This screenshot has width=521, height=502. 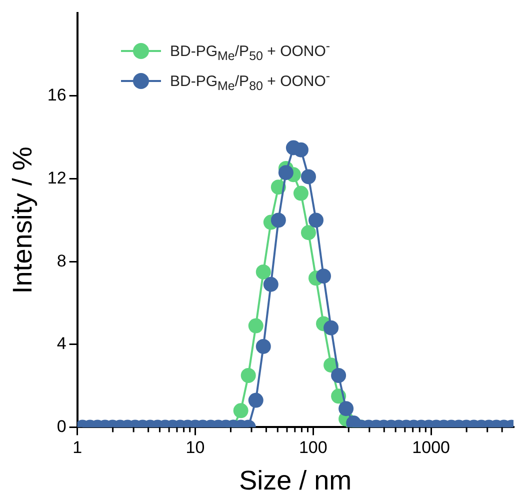 I want to click on legend-label: BD-PG$_{Me}$/P$_{80}$ + OONO$^{-}$, so click(x=250, y=81).